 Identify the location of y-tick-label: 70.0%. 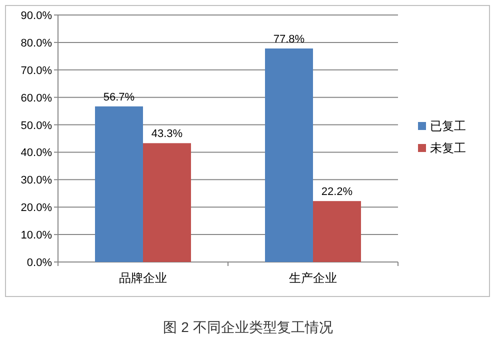
(36, 70).